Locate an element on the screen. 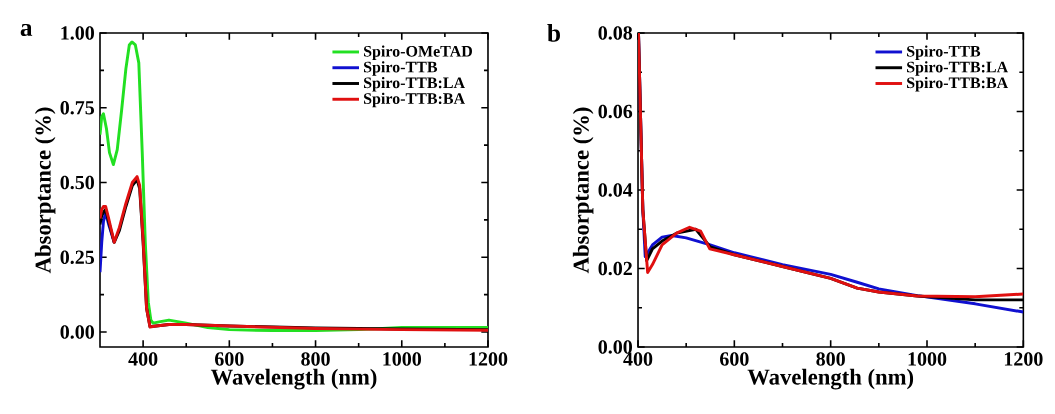  y-tick-label: 0.25 is located at coordinates (77, 257).